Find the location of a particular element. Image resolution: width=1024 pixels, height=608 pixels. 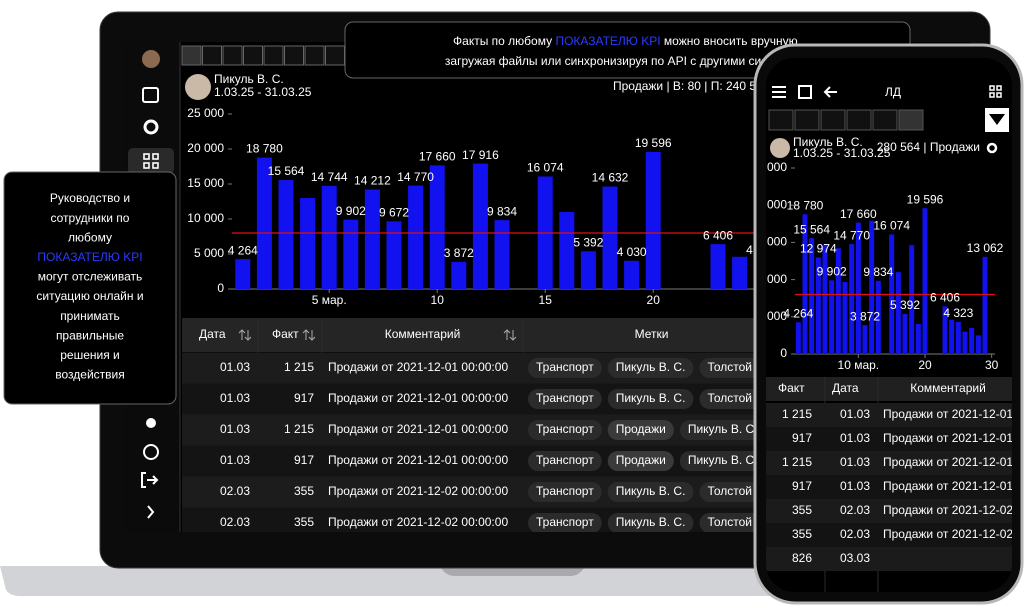

column-header: Метки is located at coordinates (652, 334).